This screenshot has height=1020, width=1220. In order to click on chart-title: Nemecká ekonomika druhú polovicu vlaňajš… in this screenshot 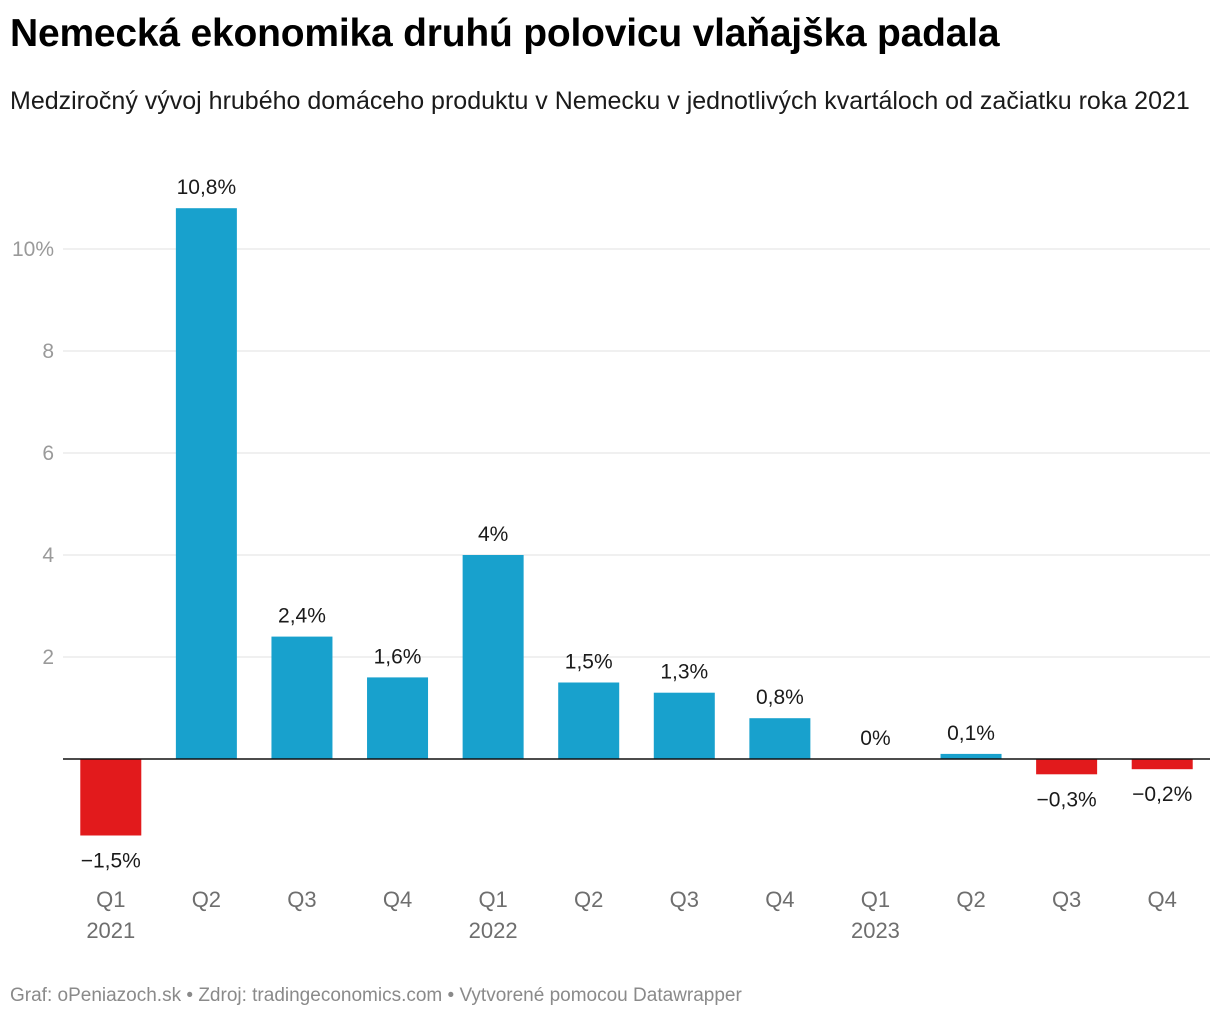, I will do `click(505, 33)`.